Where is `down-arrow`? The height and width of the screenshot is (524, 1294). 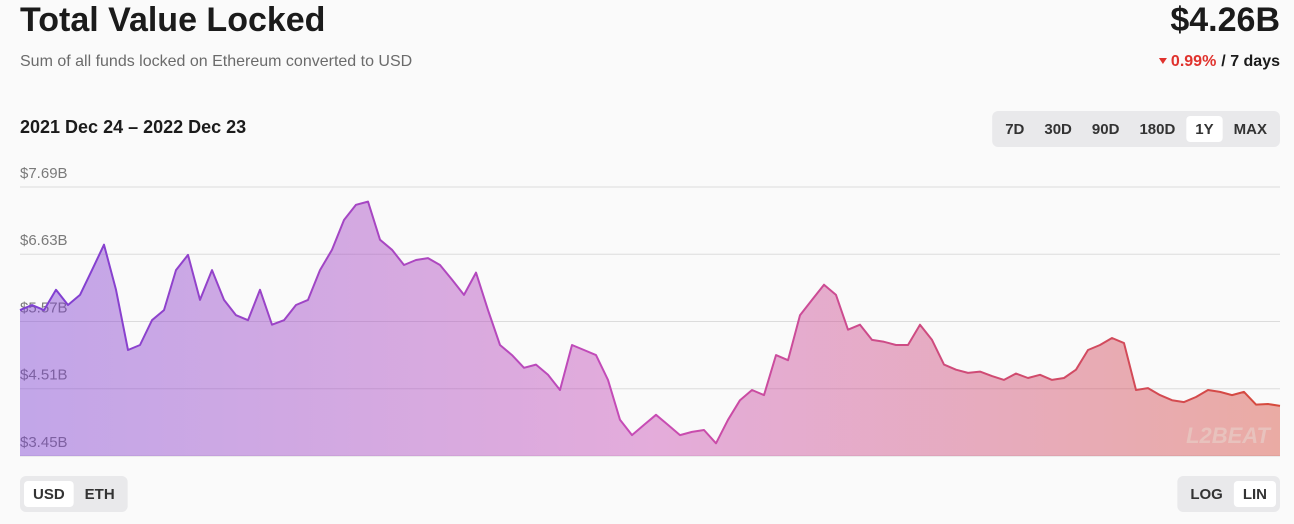 down-arrow is located at coordinates (1162, 61).